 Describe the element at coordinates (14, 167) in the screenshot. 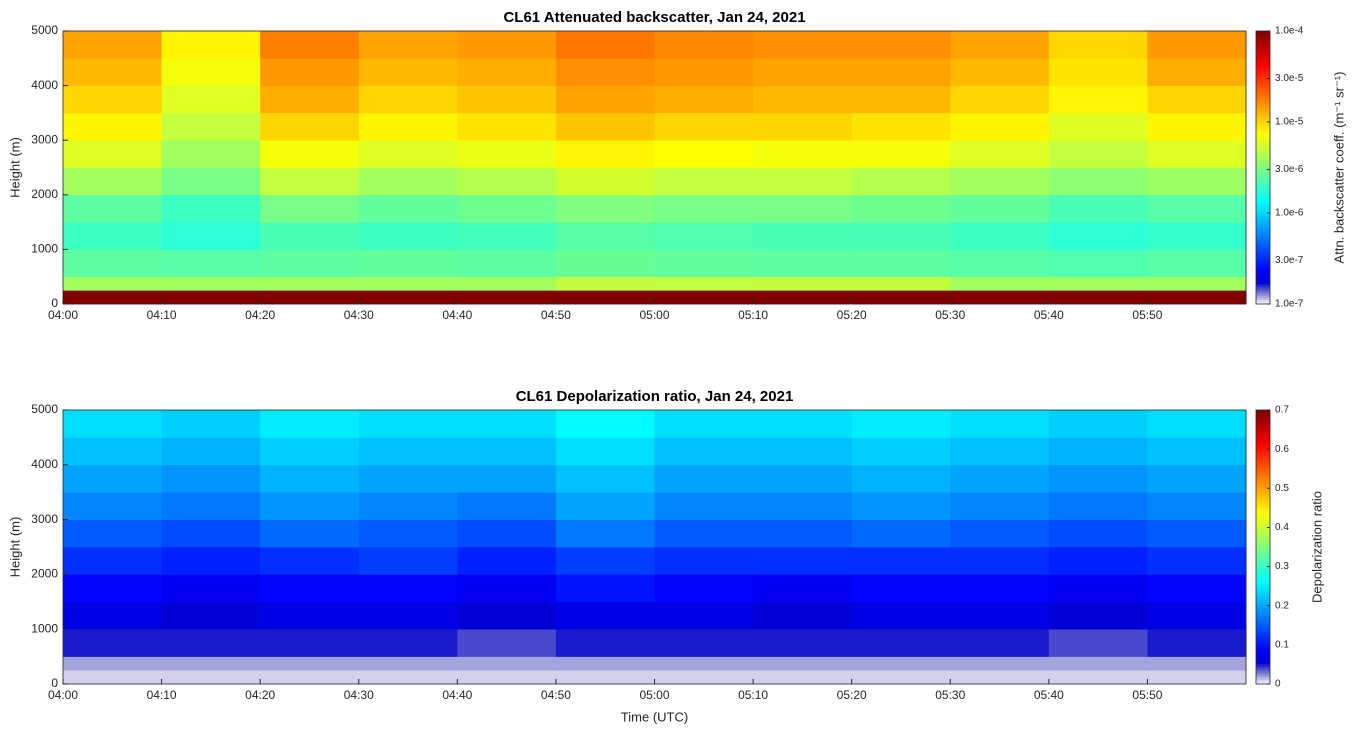

I see `y-axis-label: Height (m)` at that location.